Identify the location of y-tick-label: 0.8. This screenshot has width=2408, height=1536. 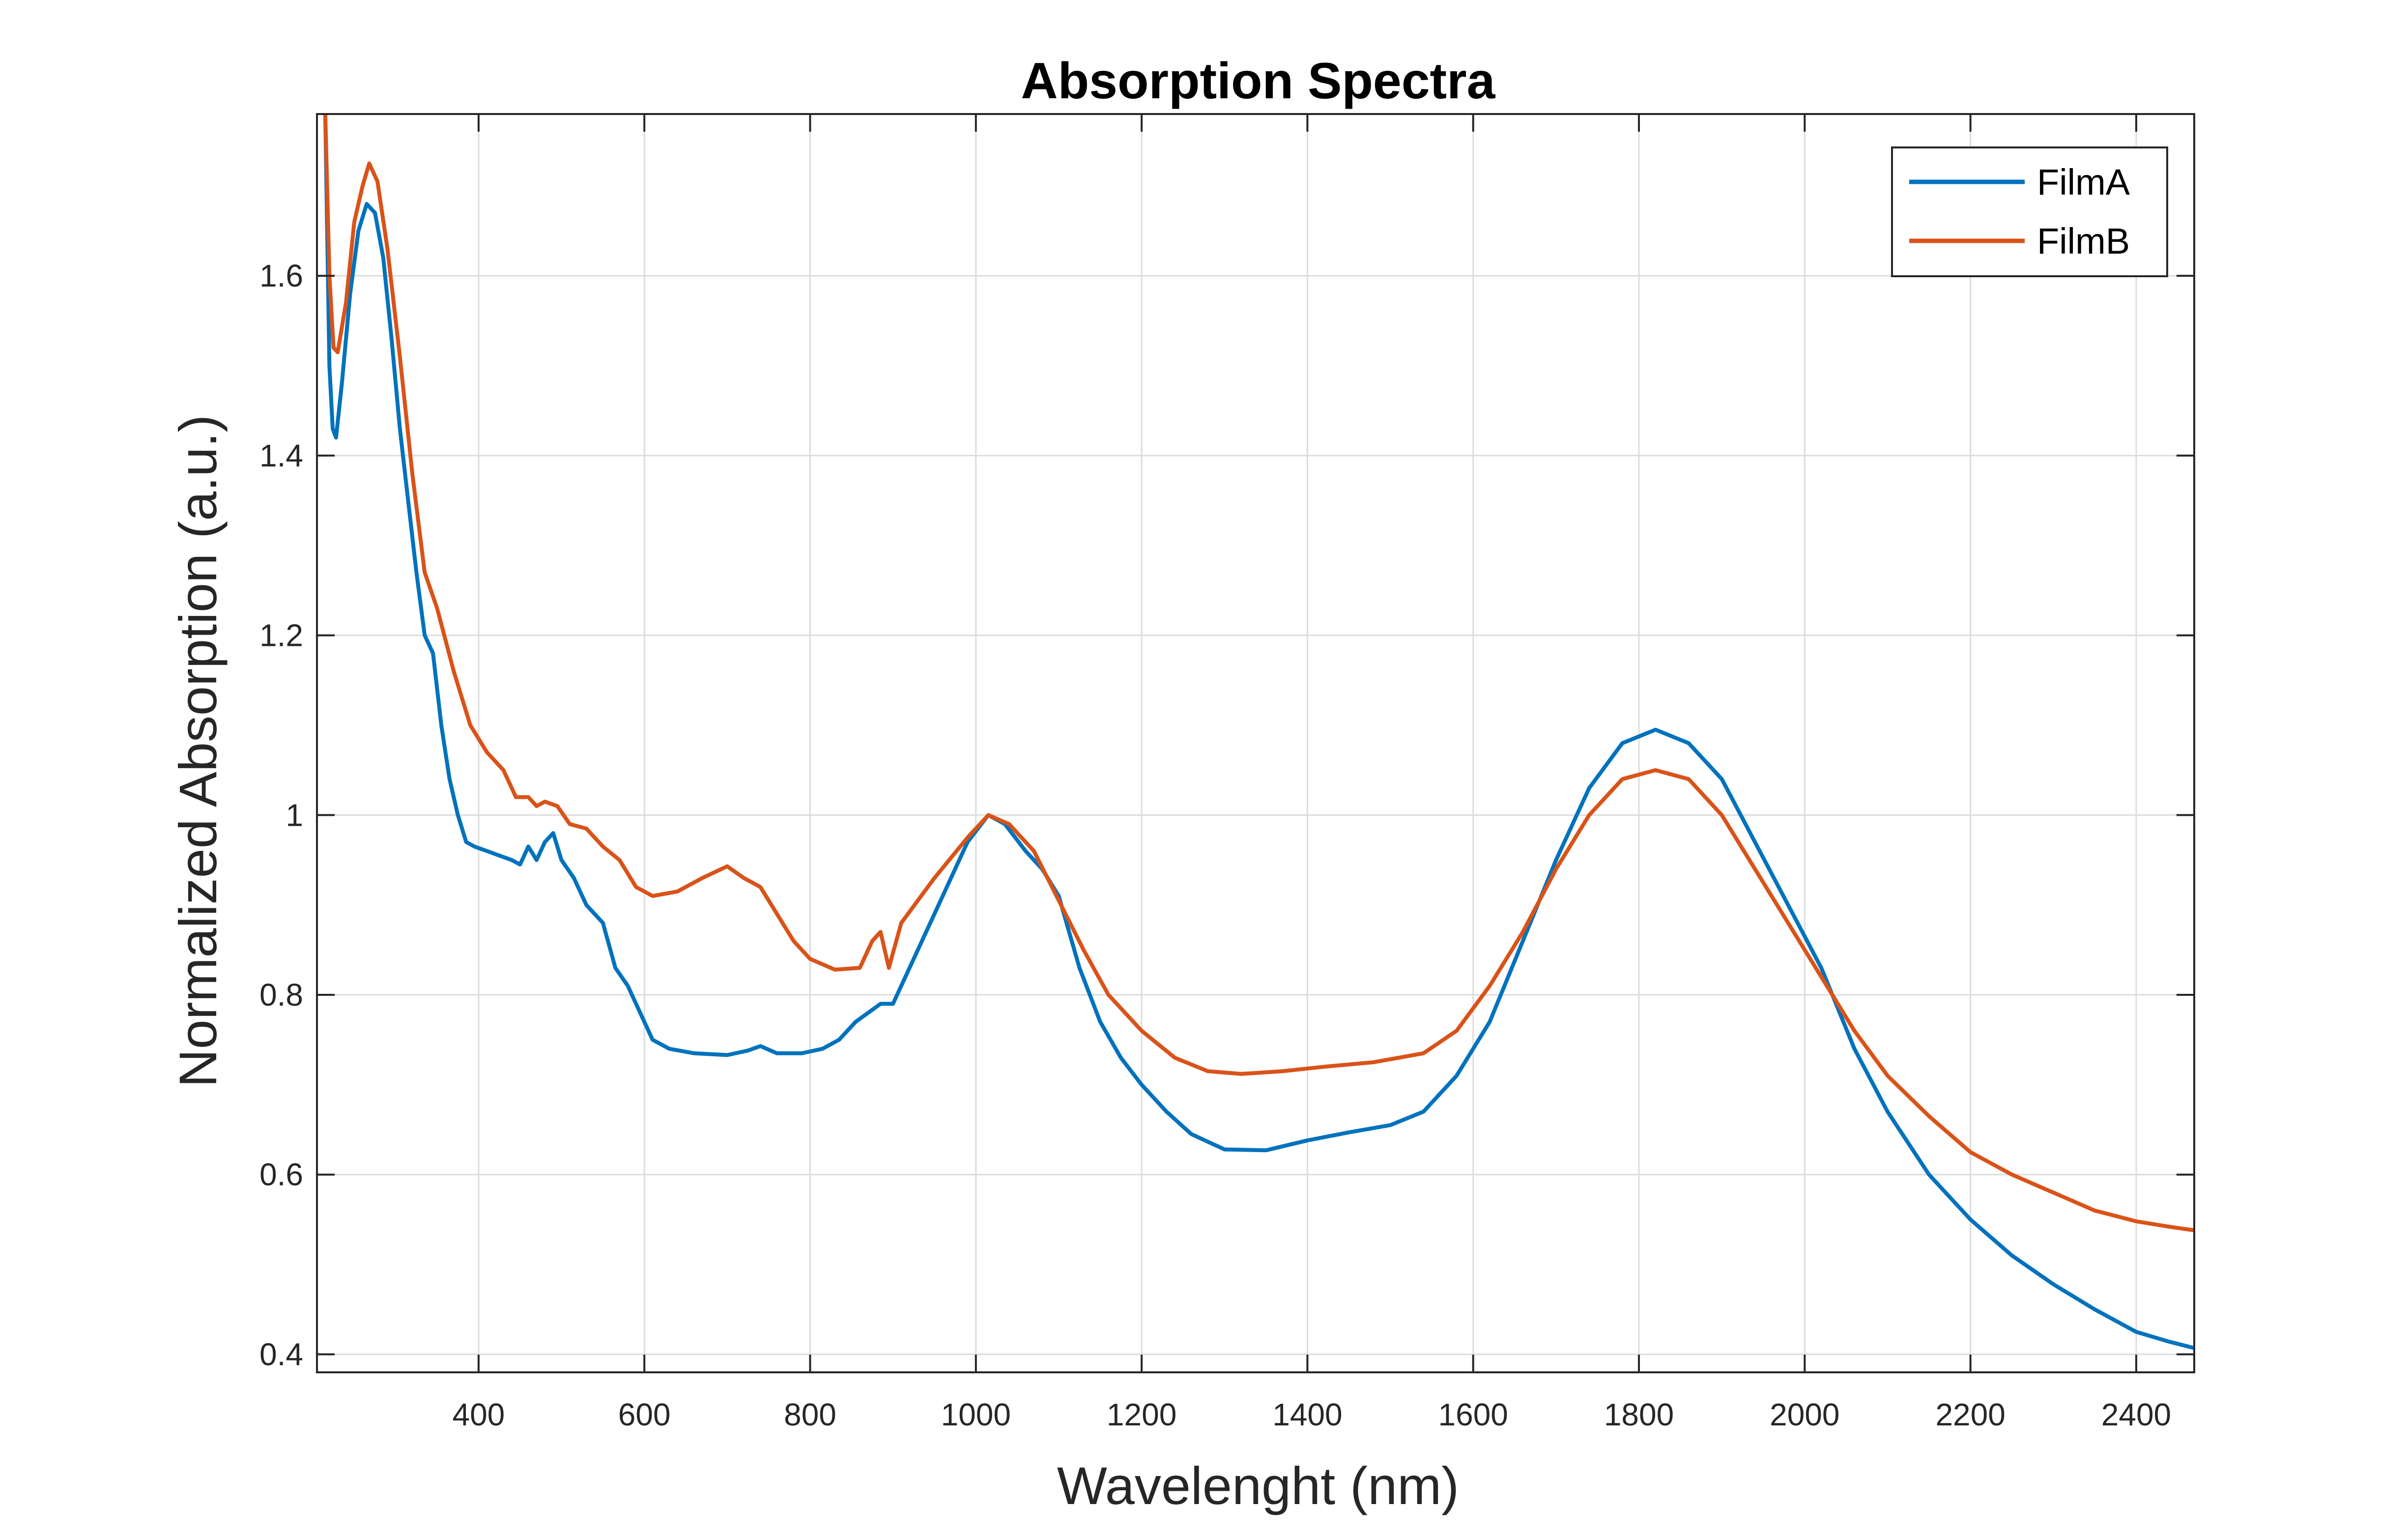
(281, 995).